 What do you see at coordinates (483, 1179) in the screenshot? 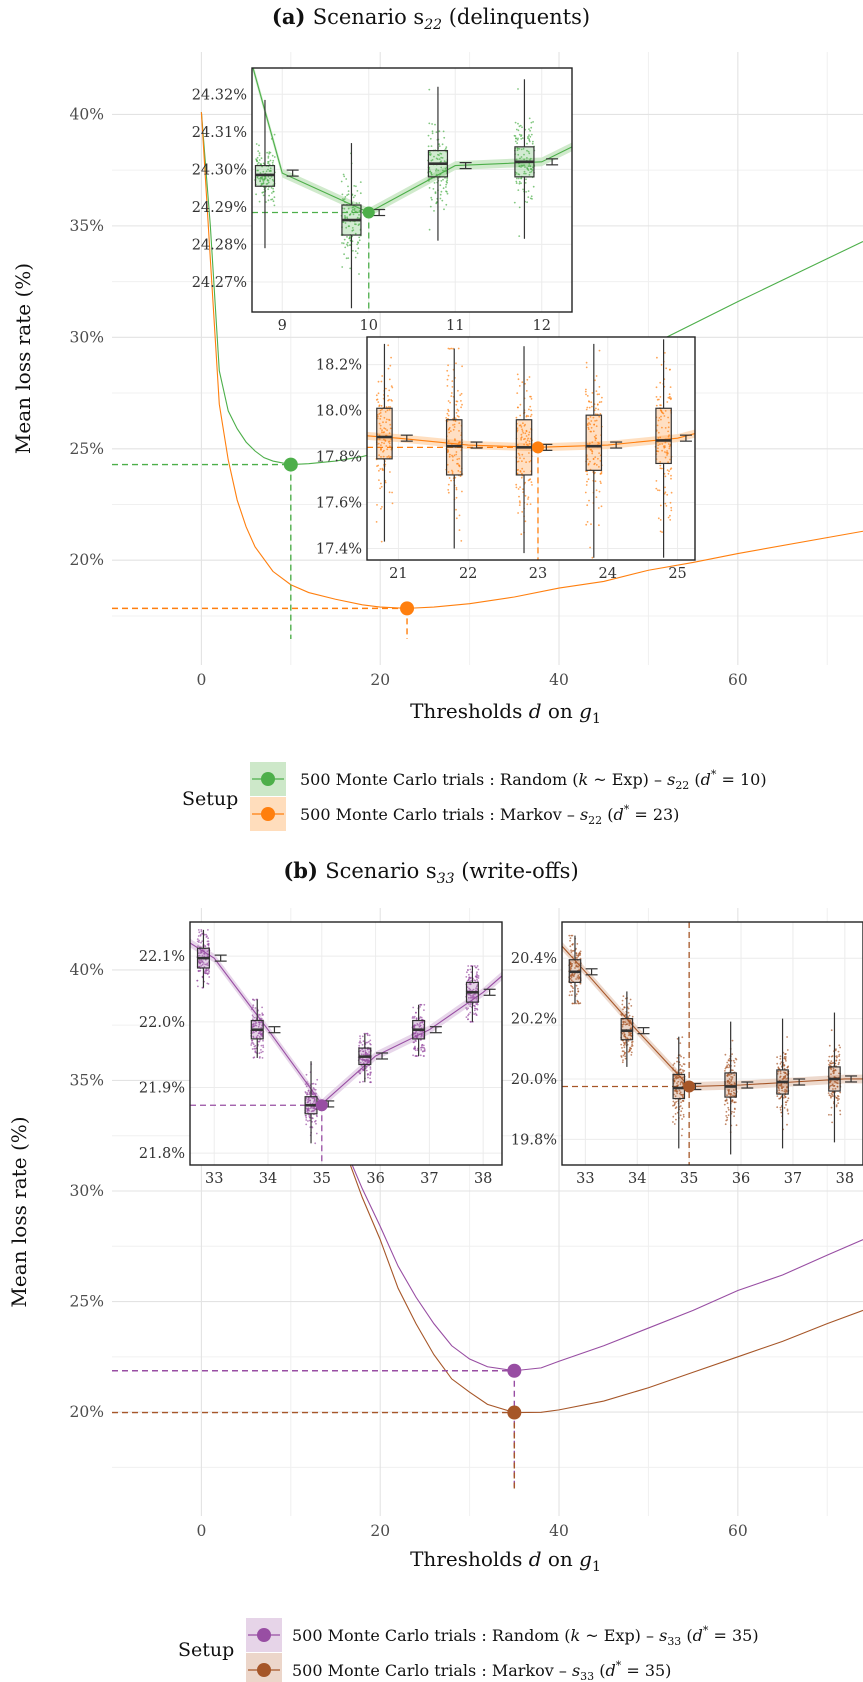
I see `inset-x-tick-label: 38` at bounding box center [483, 1179].